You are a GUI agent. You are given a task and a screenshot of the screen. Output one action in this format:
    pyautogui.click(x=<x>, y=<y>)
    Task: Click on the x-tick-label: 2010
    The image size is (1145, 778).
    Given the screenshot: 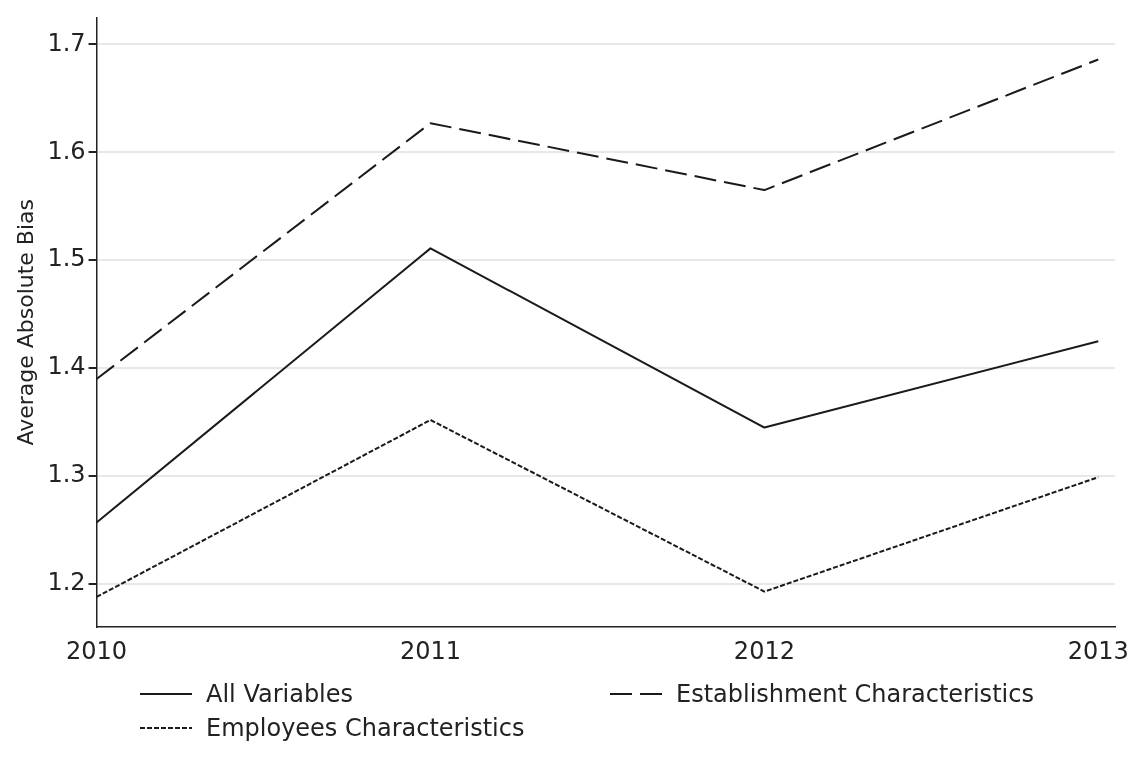 What is the action you would take?
    pyautogui.click(x=97, y=650)
    